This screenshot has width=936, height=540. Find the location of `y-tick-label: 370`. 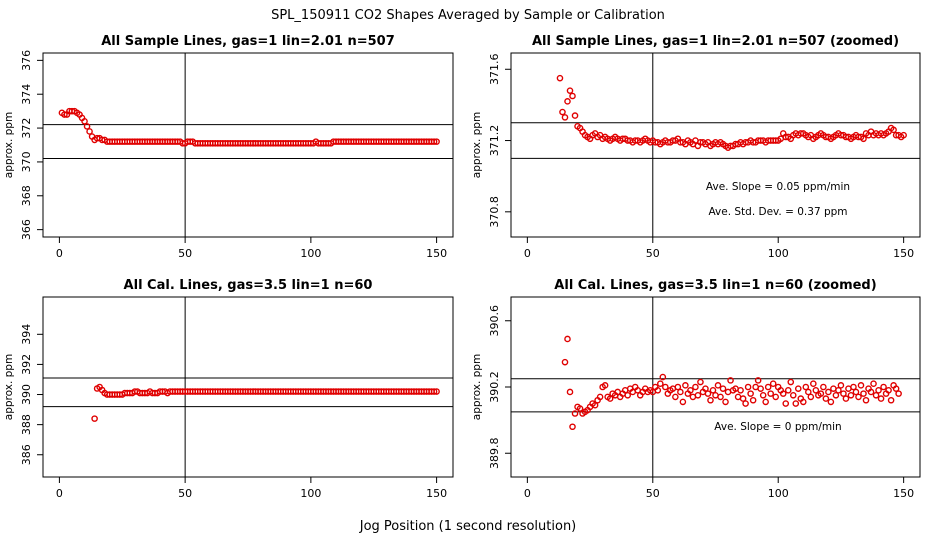

y-tick-label: 370 is located at coordinates (26, 161).